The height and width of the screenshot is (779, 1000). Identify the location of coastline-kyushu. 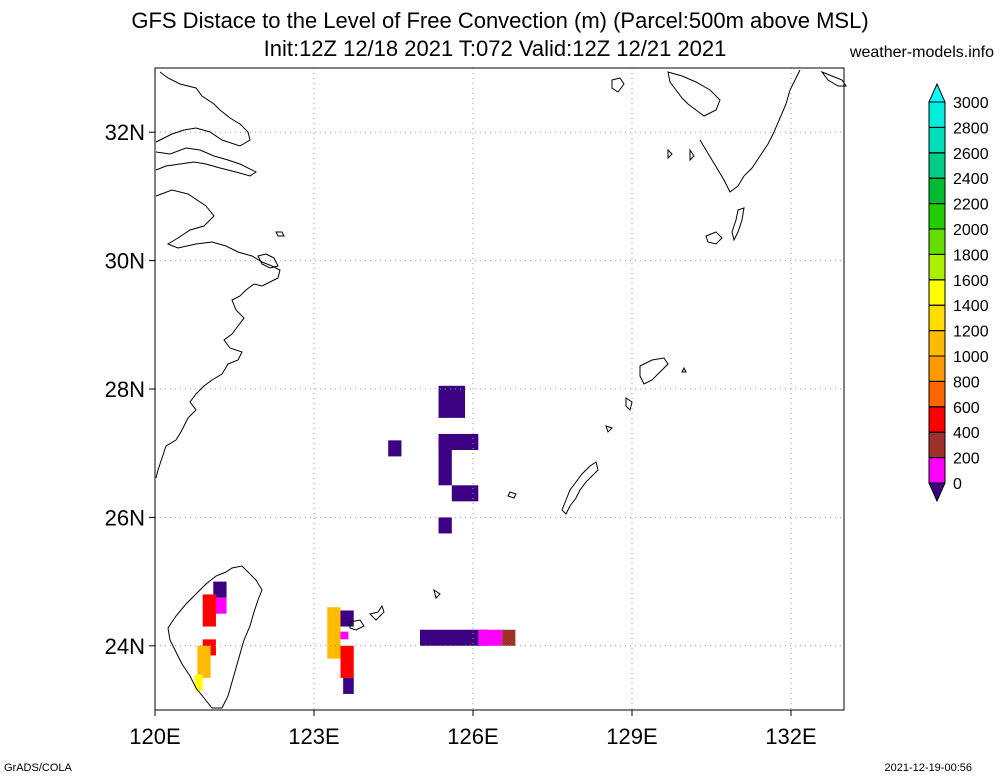
(694, 94).